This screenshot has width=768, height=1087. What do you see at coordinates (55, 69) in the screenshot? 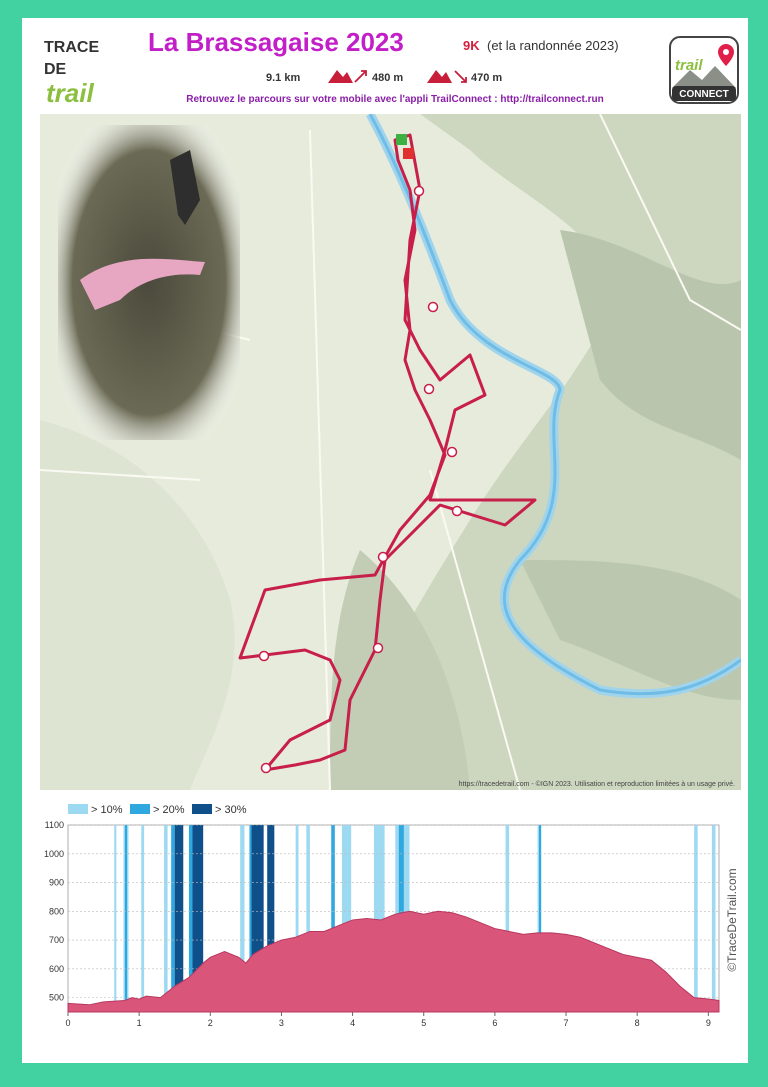
I see `logo-text: DE` at bounding box center [55, 69].